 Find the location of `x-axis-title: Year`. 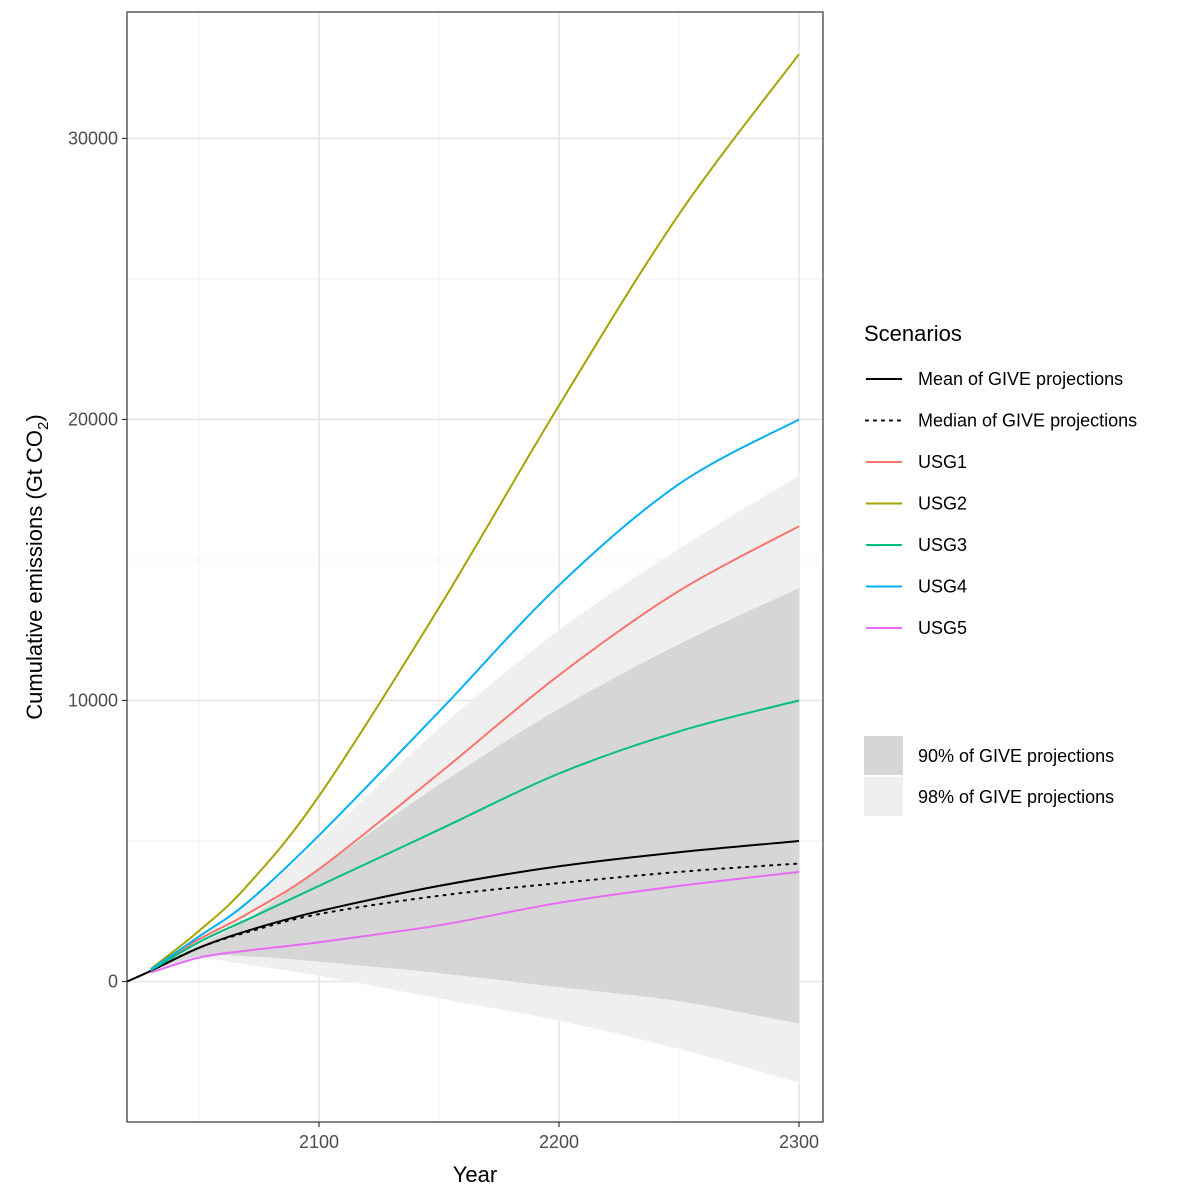

x-axis-title: Year is located at coordinates (475, 1174).